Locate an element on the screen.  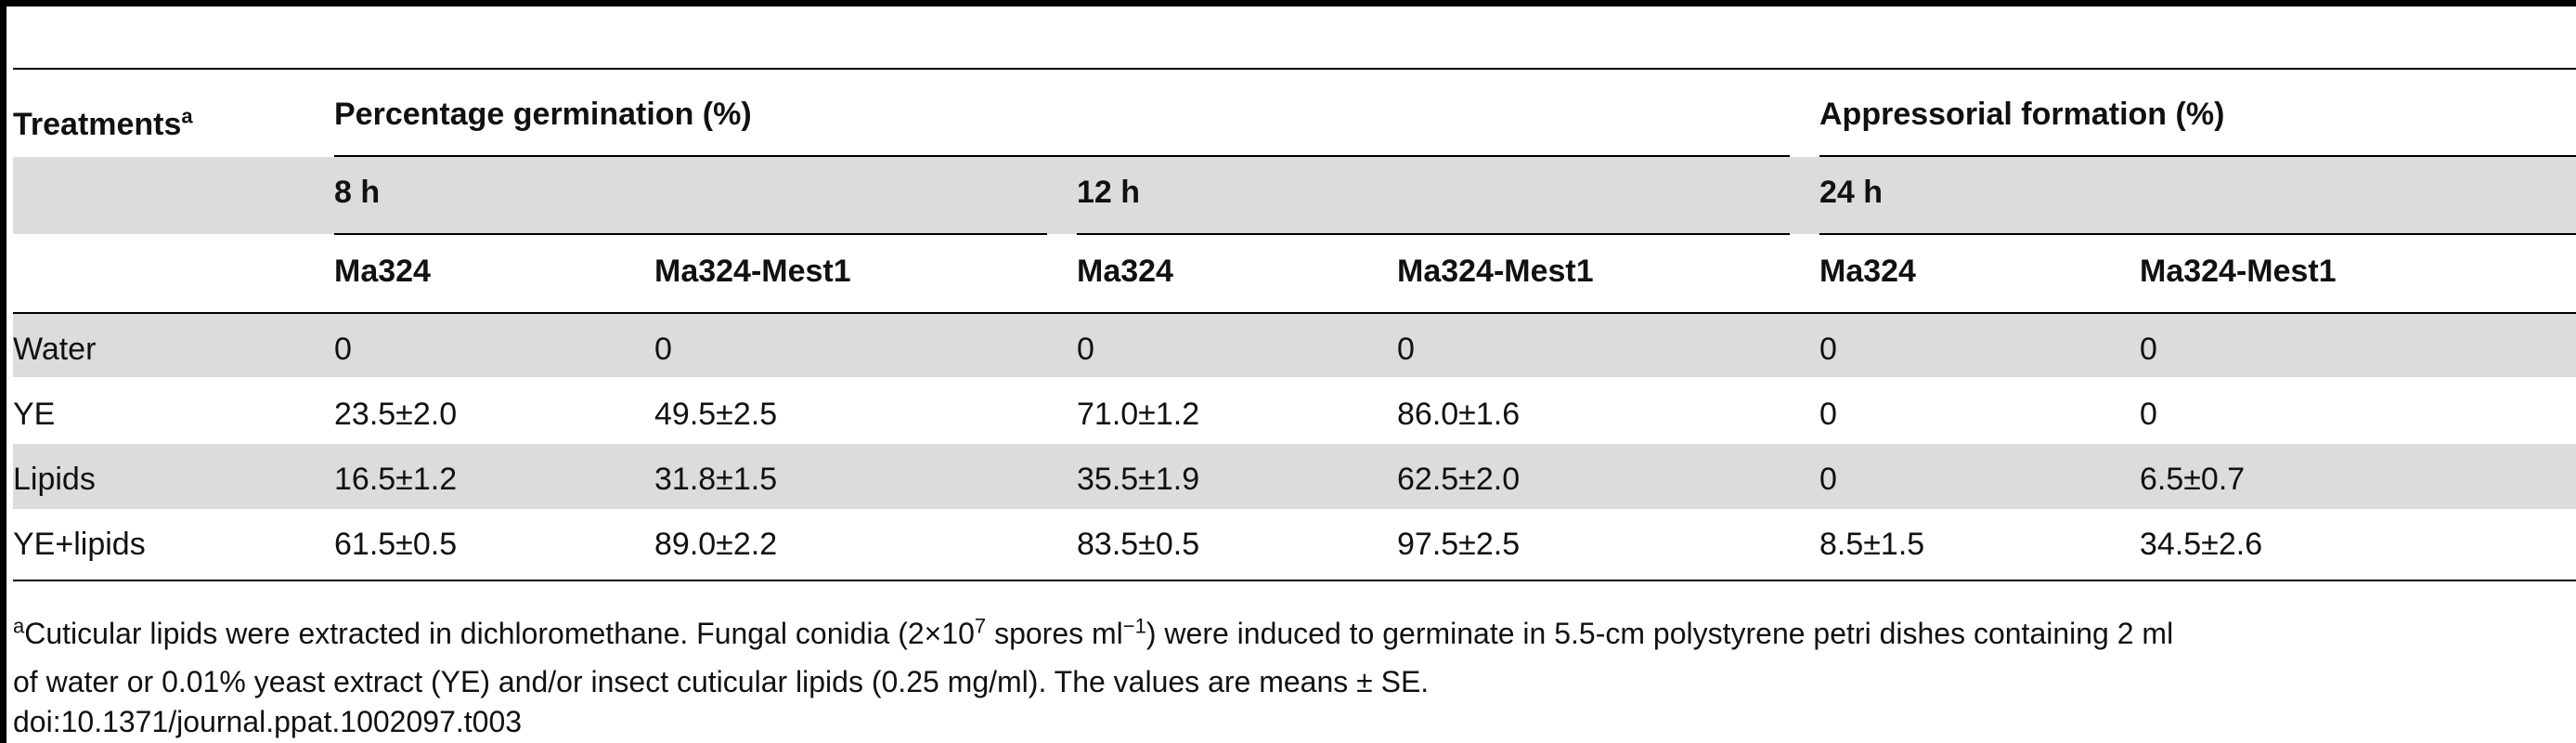
value-cell: 16.5±1.2 is located at coordinates (396, 480).